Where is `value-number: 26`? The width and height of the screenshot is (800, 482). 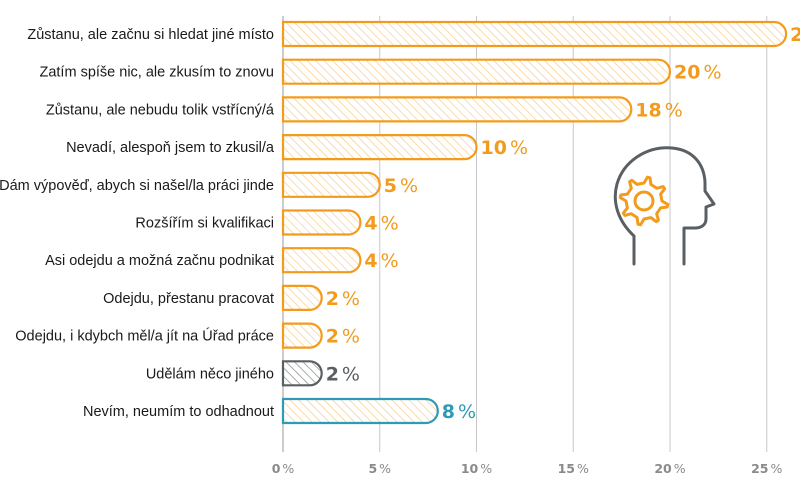 value-number: 26 is located at coordinates (795, 35).